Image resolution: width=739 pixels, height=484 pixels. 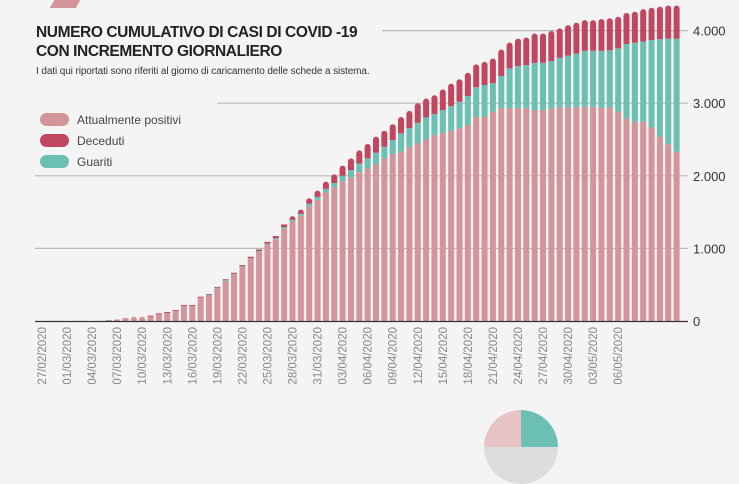 I want to click on x-tick-label: 19/03/2020, so click(x=218, y=356).